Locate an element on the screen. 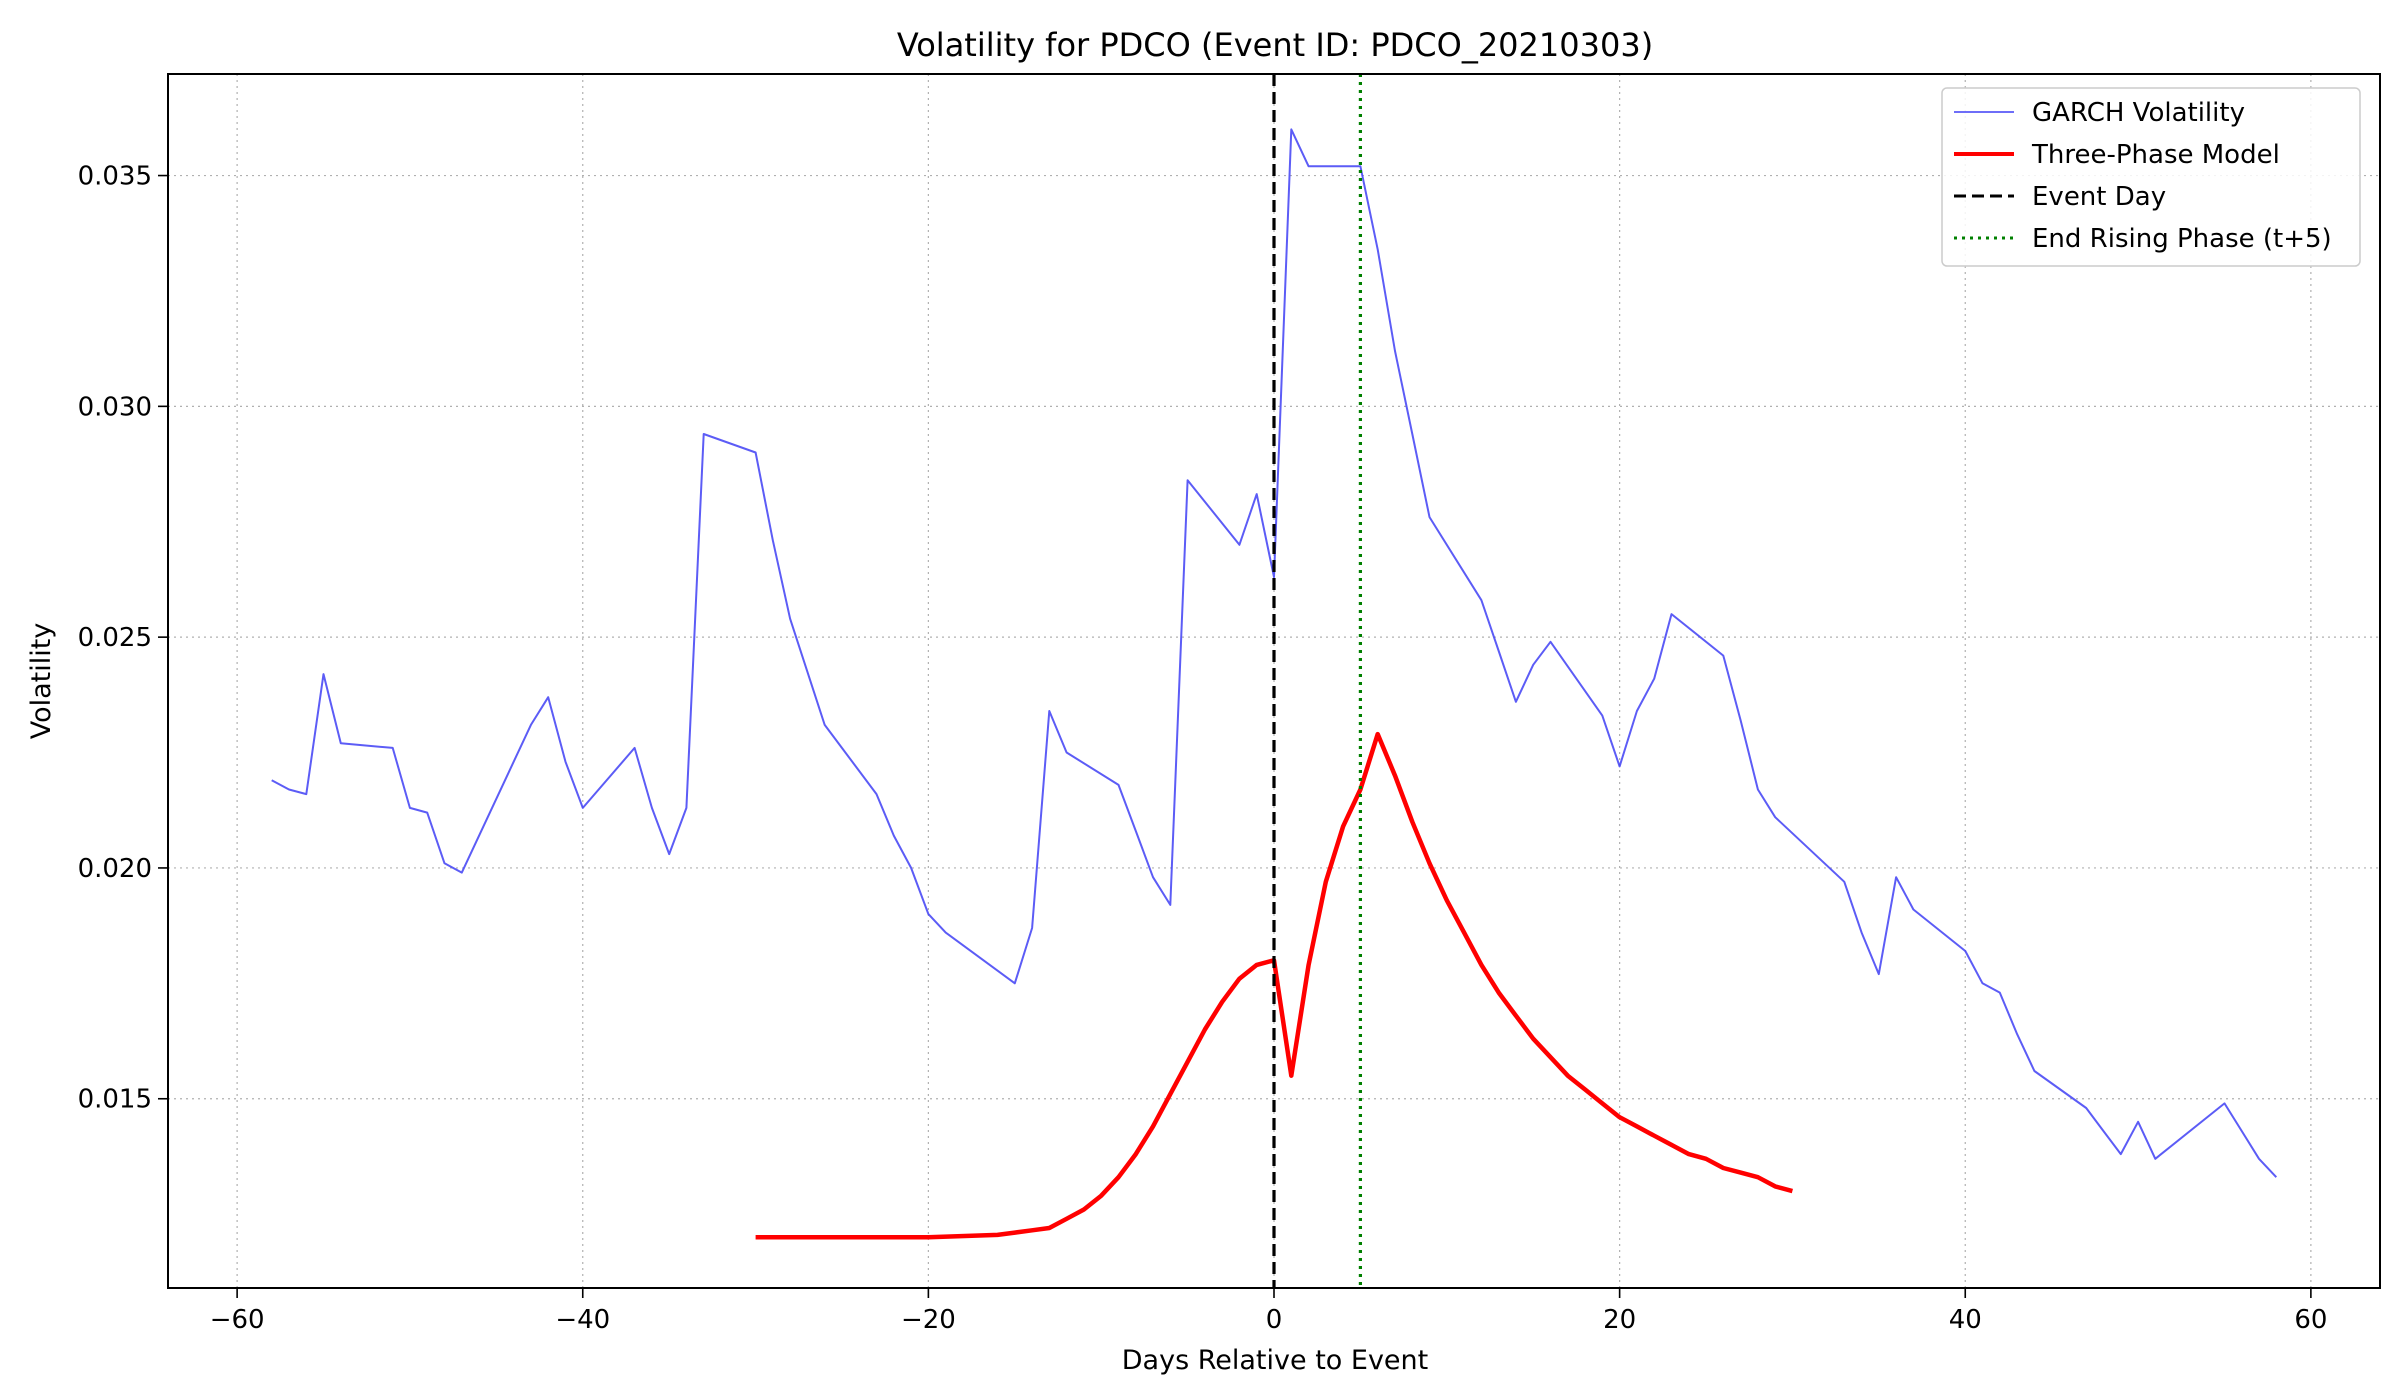 This screenshot has width=2400, height=1400. y-tick-label: 0.030 is located at coordinates (115, 407).